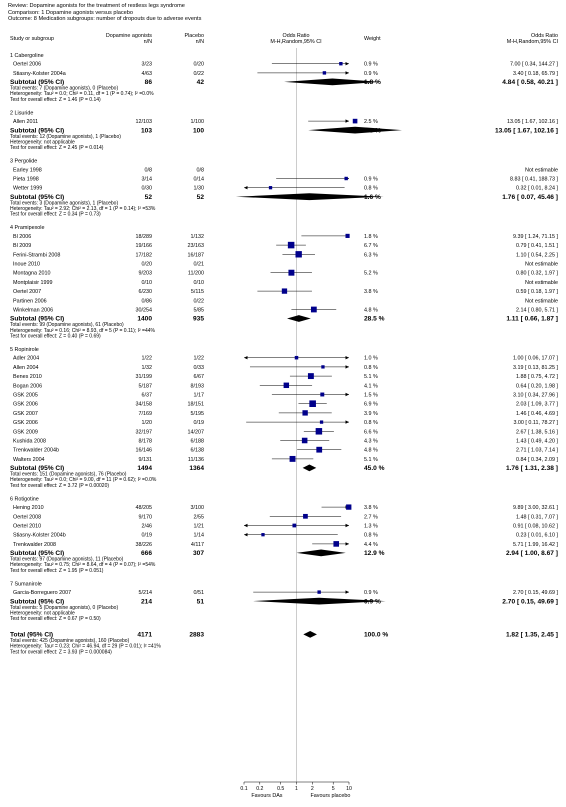  Describe the element at coordinates (537, 536) in the screenshot. I see `study-ci-text: 0.23 [ 0.01, 6.10 ]` at that location.